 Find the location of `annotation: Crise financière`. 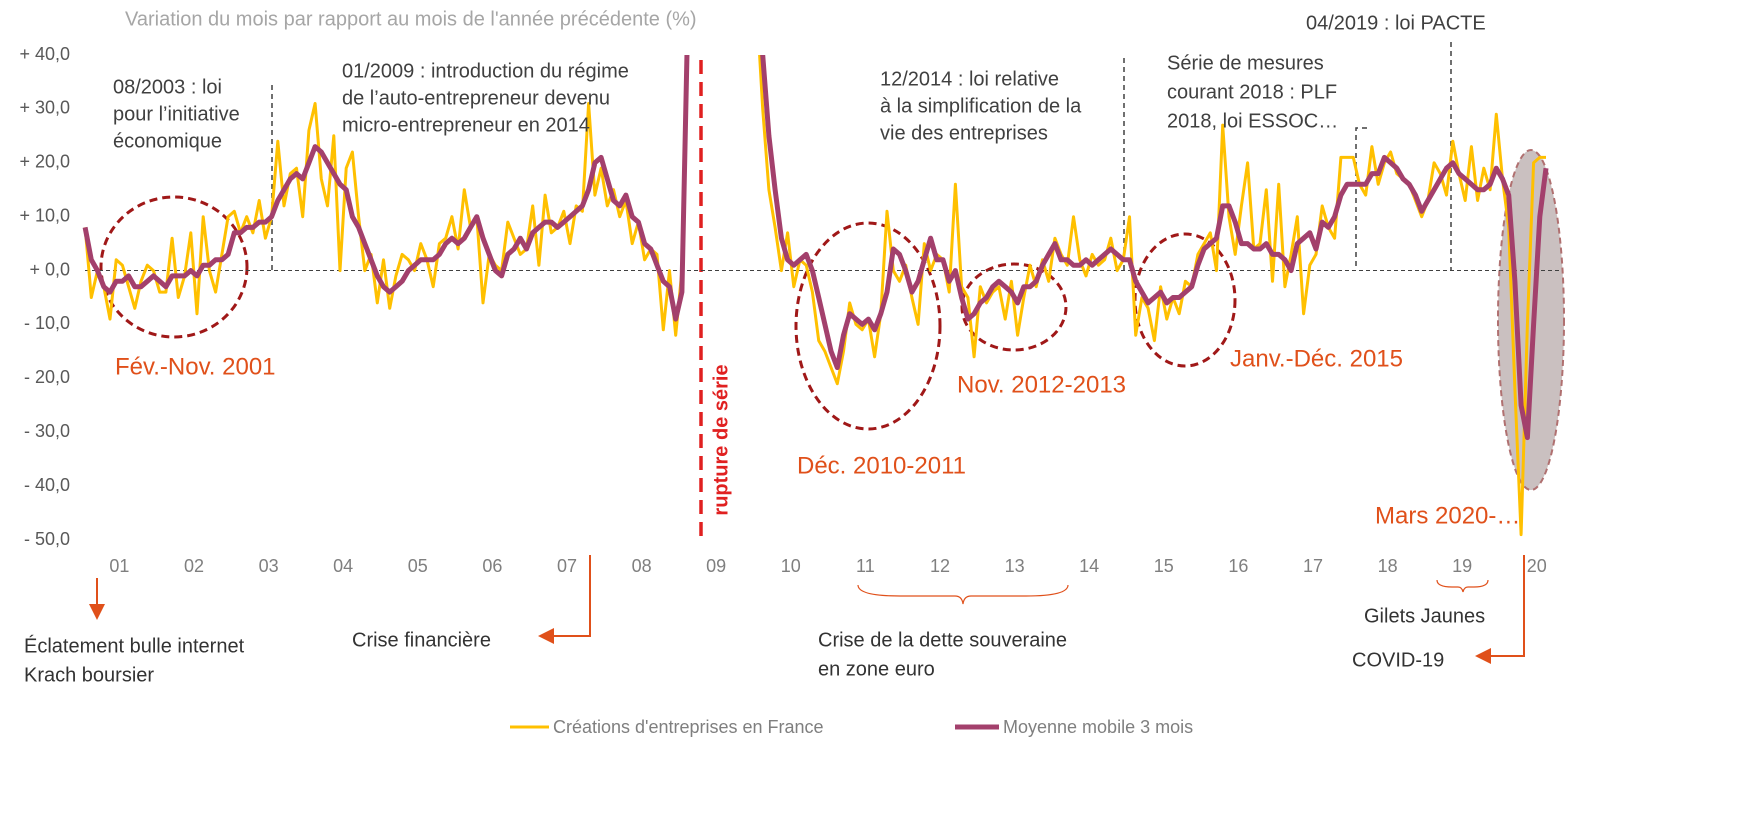

annotation: Crise financière is located at coordinates (421, 640).